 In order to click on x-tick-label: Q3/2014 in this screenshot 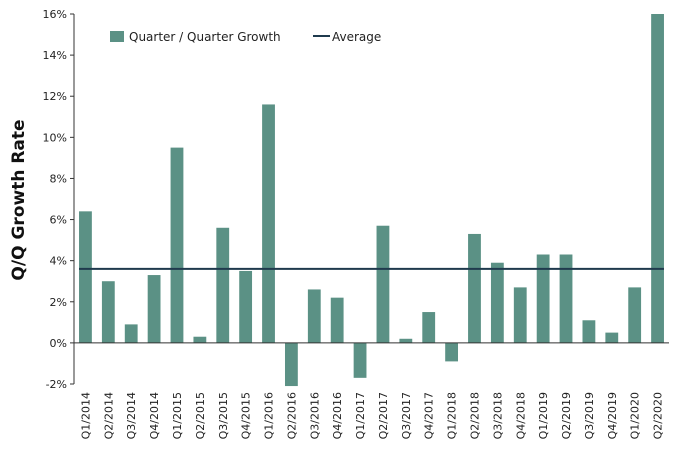, I will do `click(131, 415)`.